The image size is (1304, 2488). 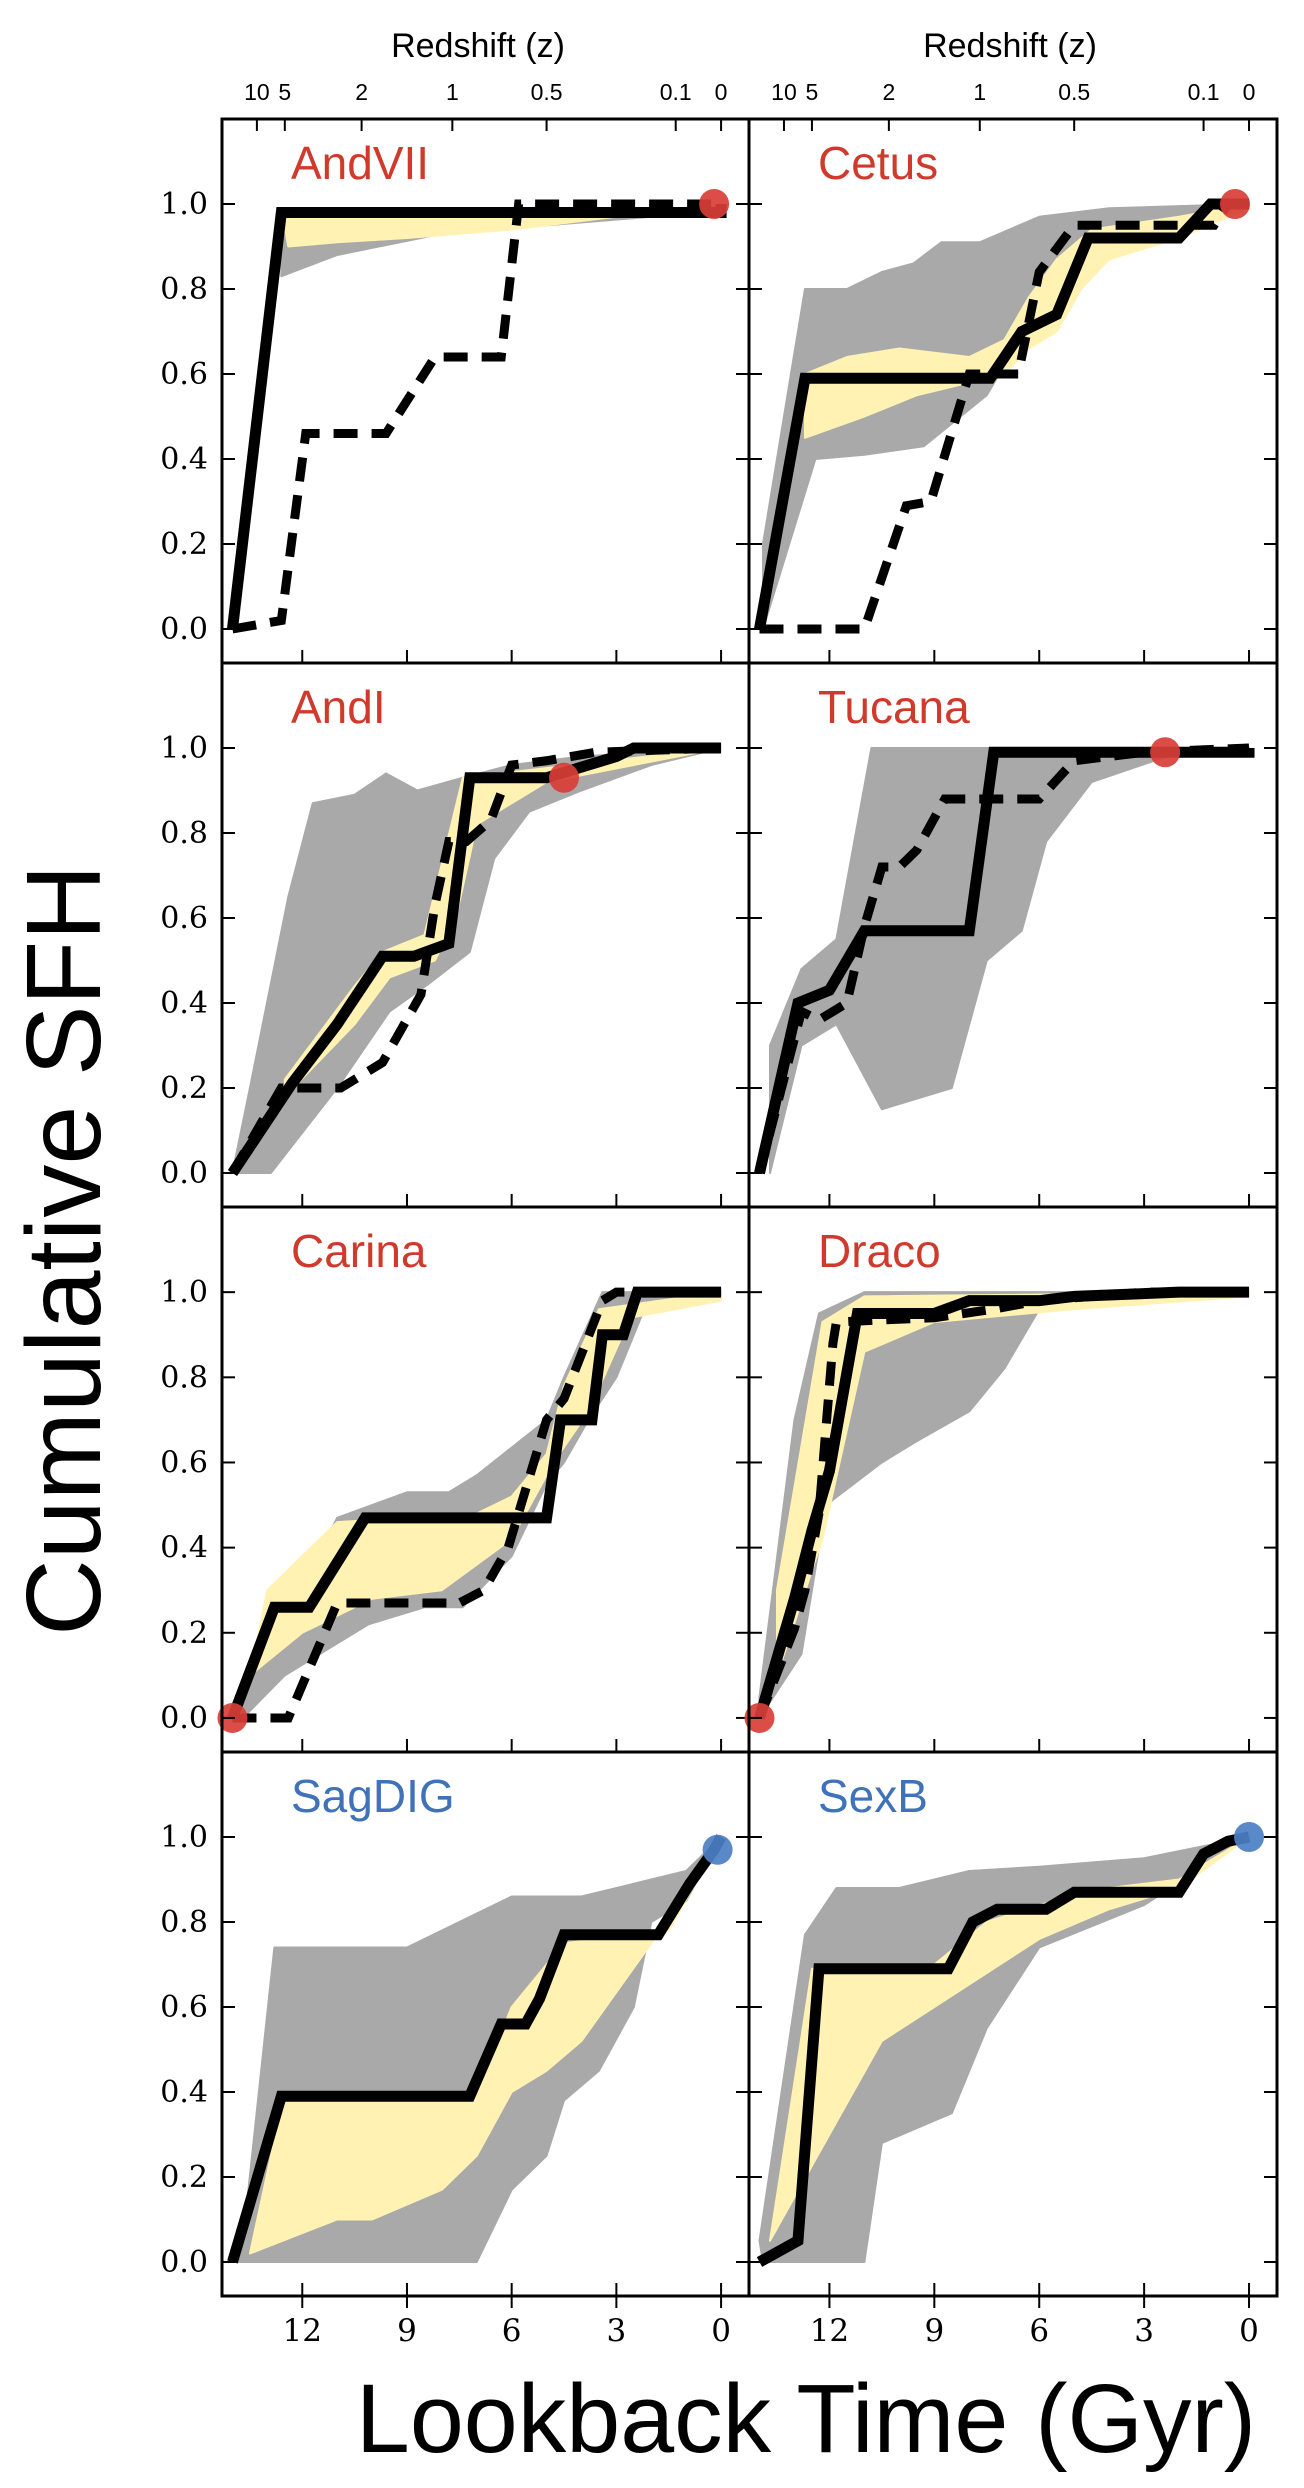 What do you see at coordinates (617, 2331) in the screenshot?
I see `x-tick-label: 3` at bounding box center [617, 2331].